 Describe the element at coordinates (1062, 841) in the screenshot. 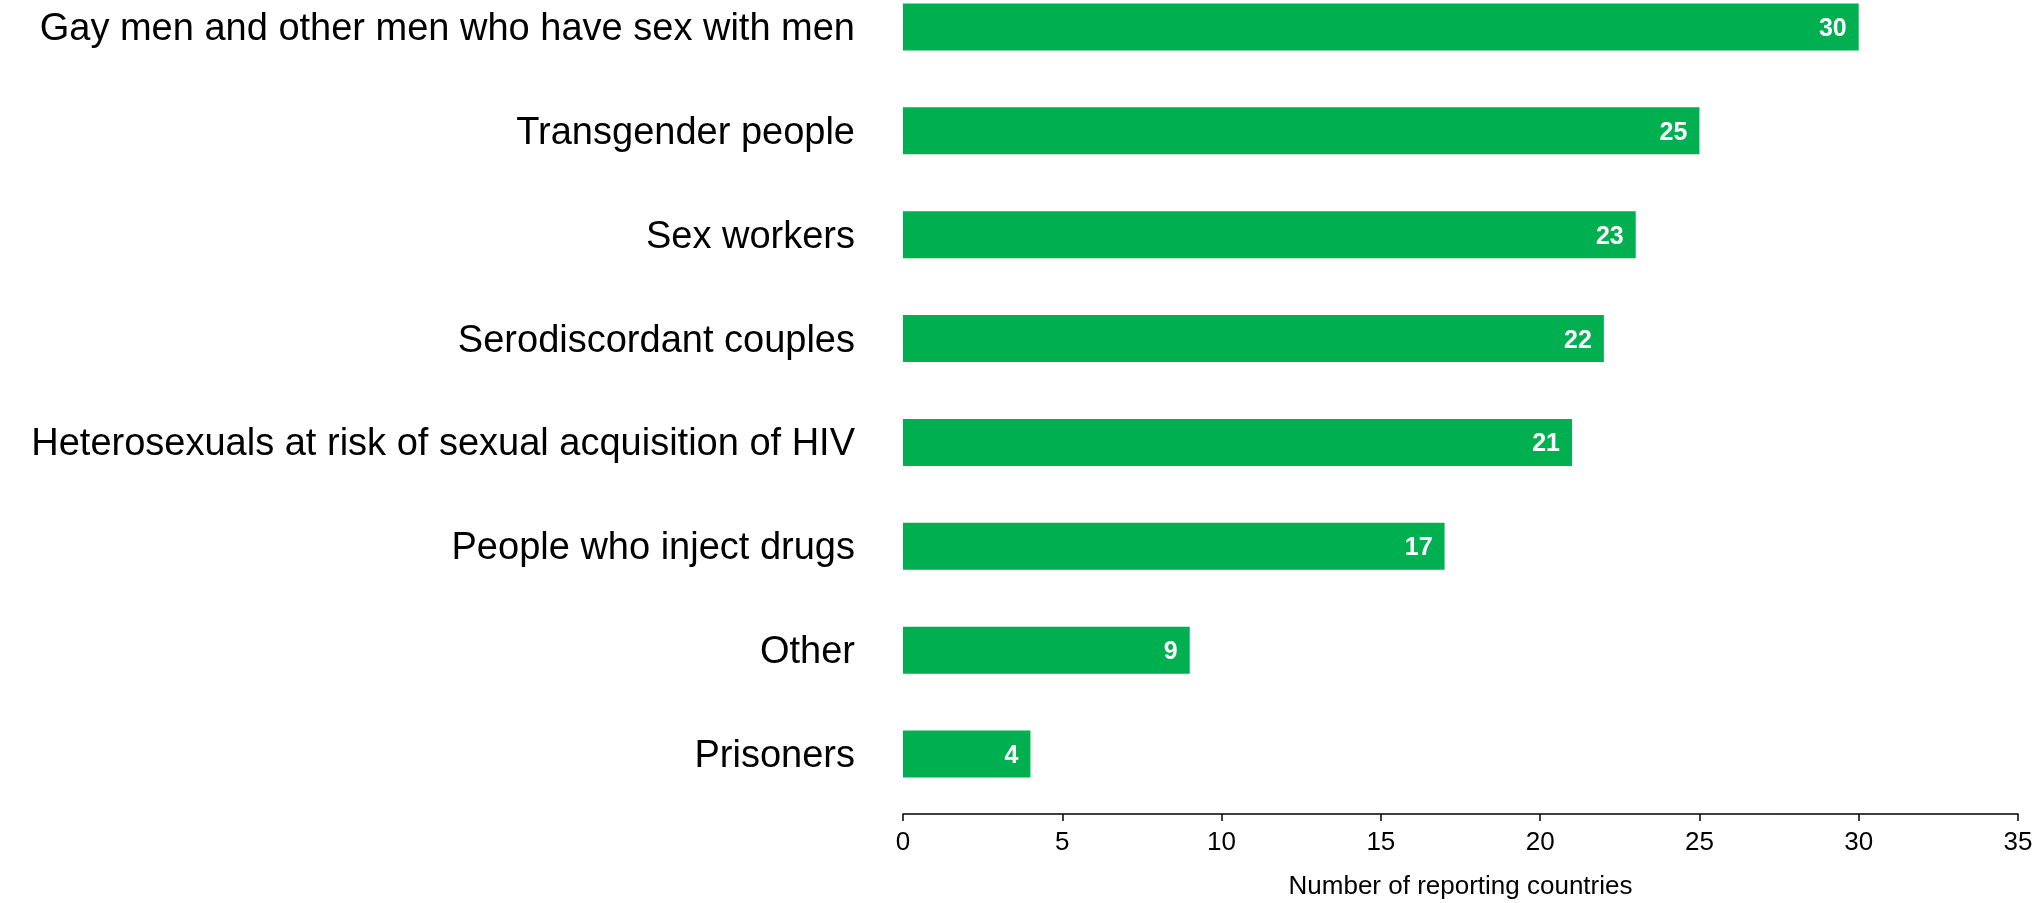

I see `x-tick-label: 5` at that location.